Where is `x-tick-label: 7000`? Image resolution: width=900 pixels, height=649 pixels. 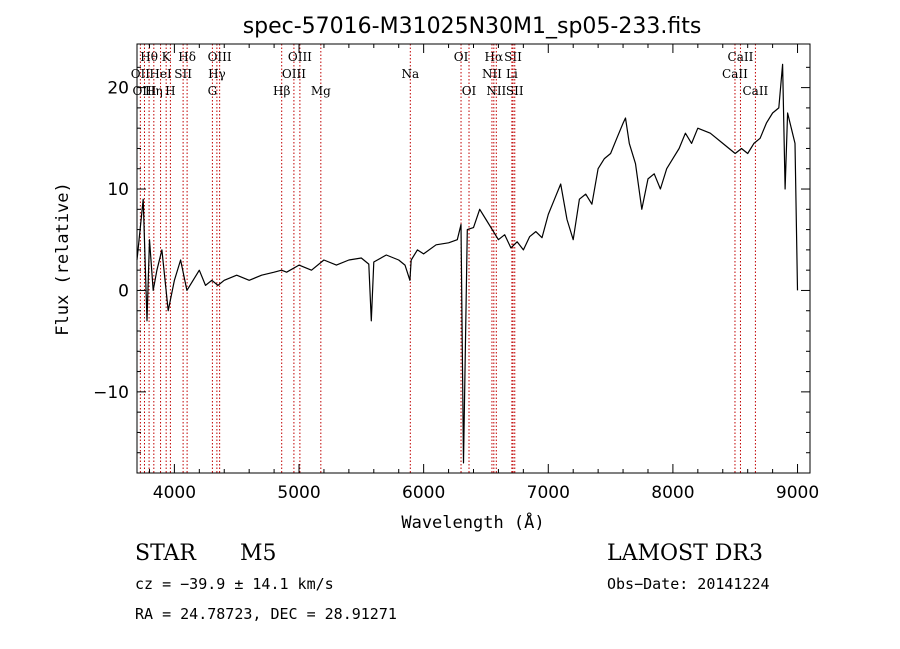 x-tick-label: 7000 is located at coordinates (548, 493).